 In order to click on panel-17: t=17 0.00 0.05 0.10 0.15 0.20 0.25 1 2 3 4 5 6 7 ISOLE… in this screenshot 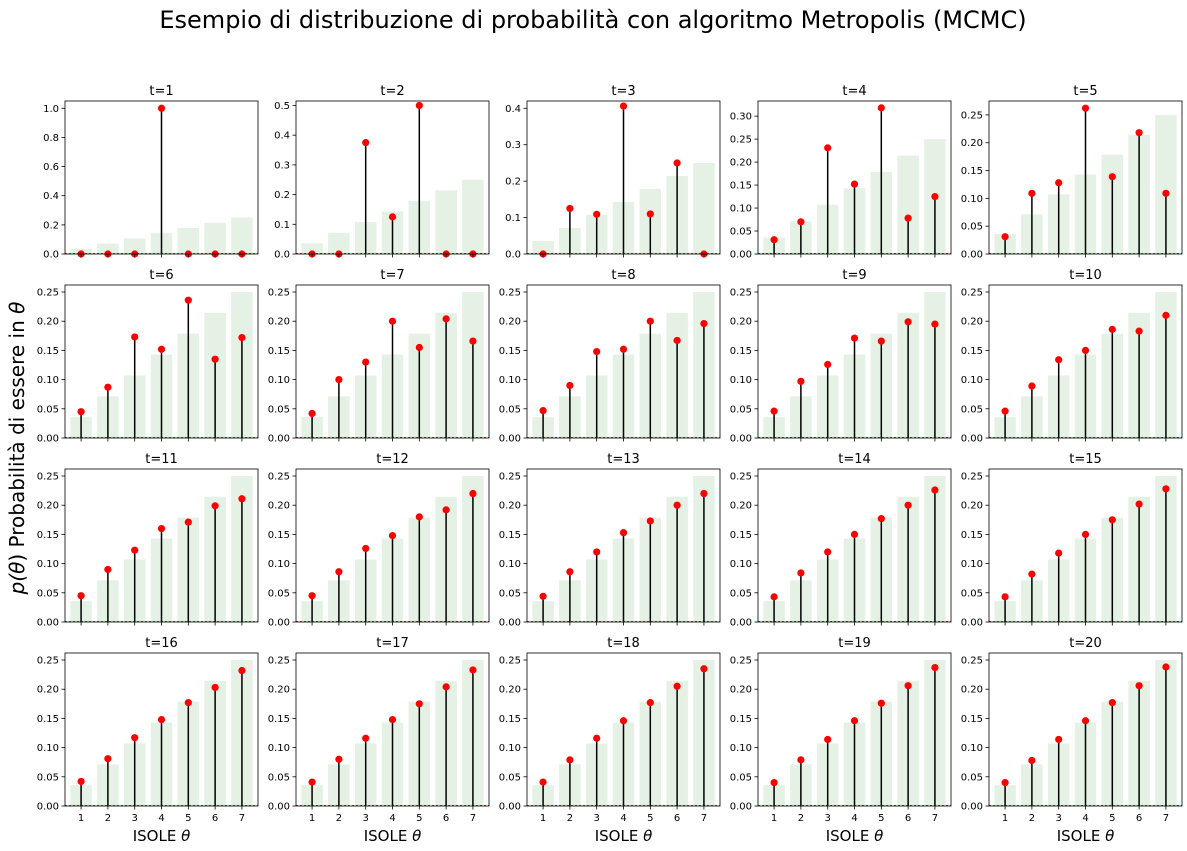, I will do `click(379, 740)`.